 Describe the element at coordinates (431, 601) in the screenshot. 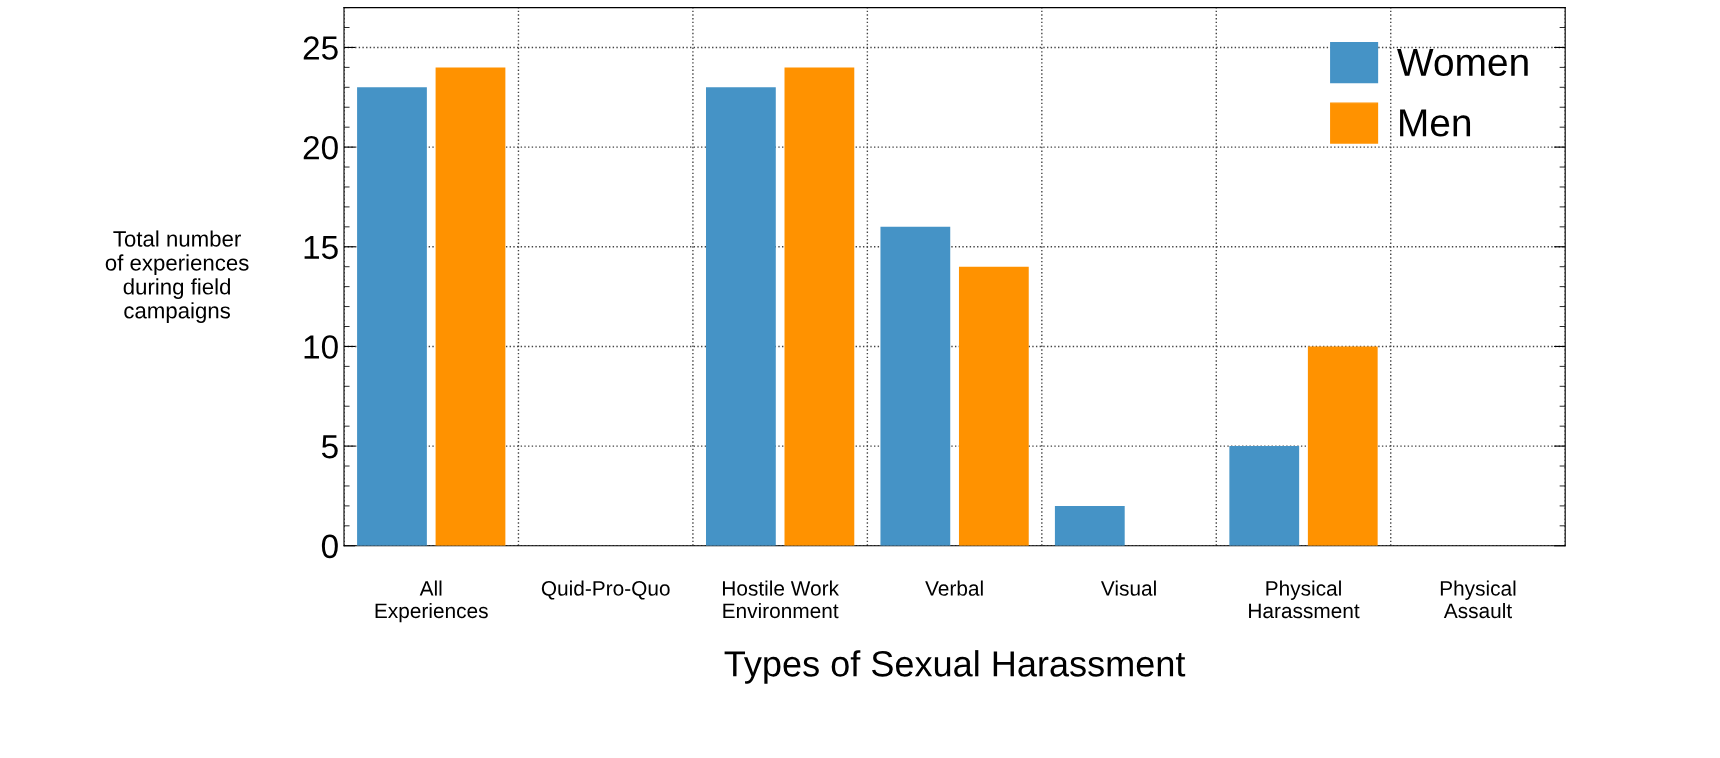

I see `x-tick-label: All Experiences` at that location.